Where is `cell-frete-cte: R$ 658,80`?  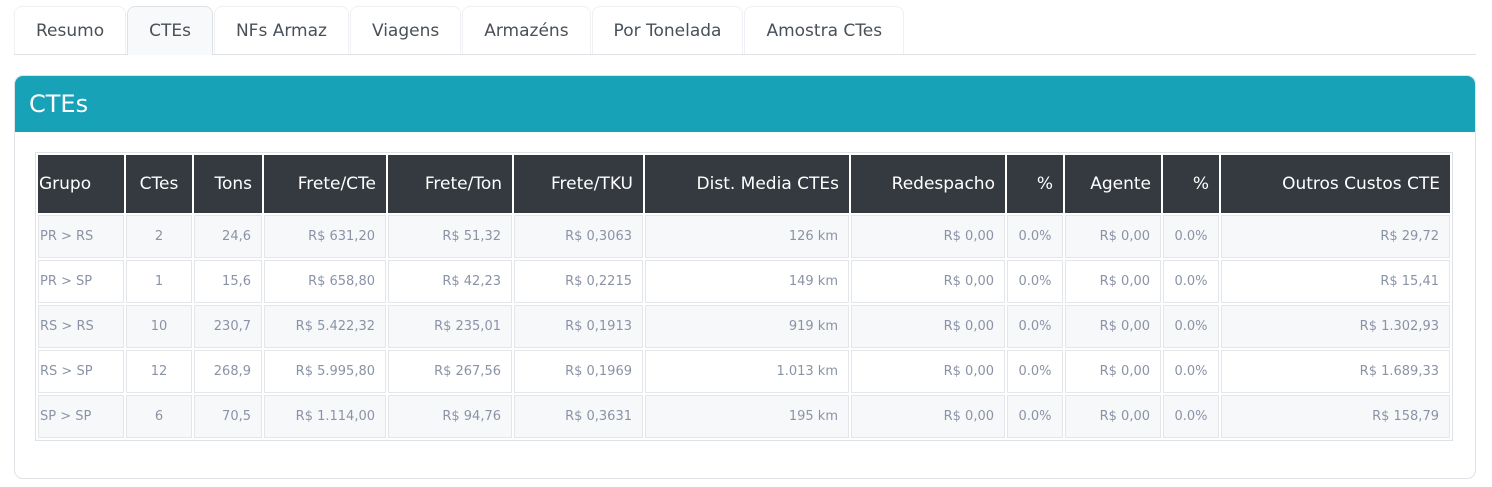 cell-frete-cte: R$ 658,80 is located at coordinates (325, 281).